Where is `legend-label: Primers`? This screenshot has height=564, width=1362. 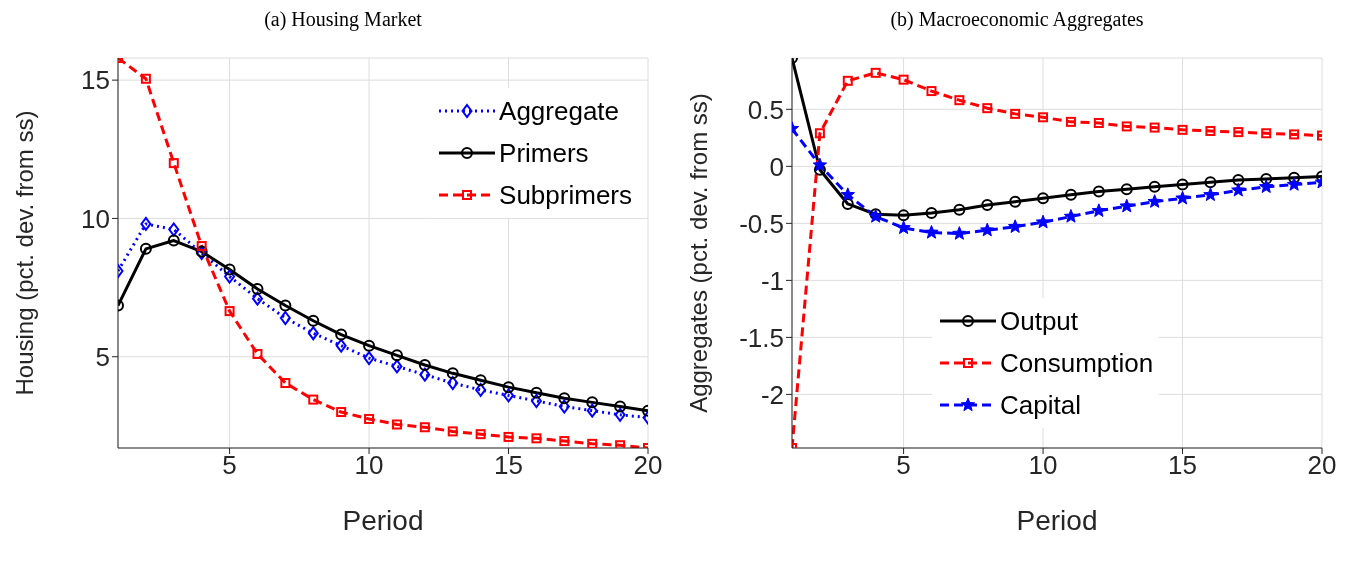 legend-label: Primers is located at coordinates (544, 153).